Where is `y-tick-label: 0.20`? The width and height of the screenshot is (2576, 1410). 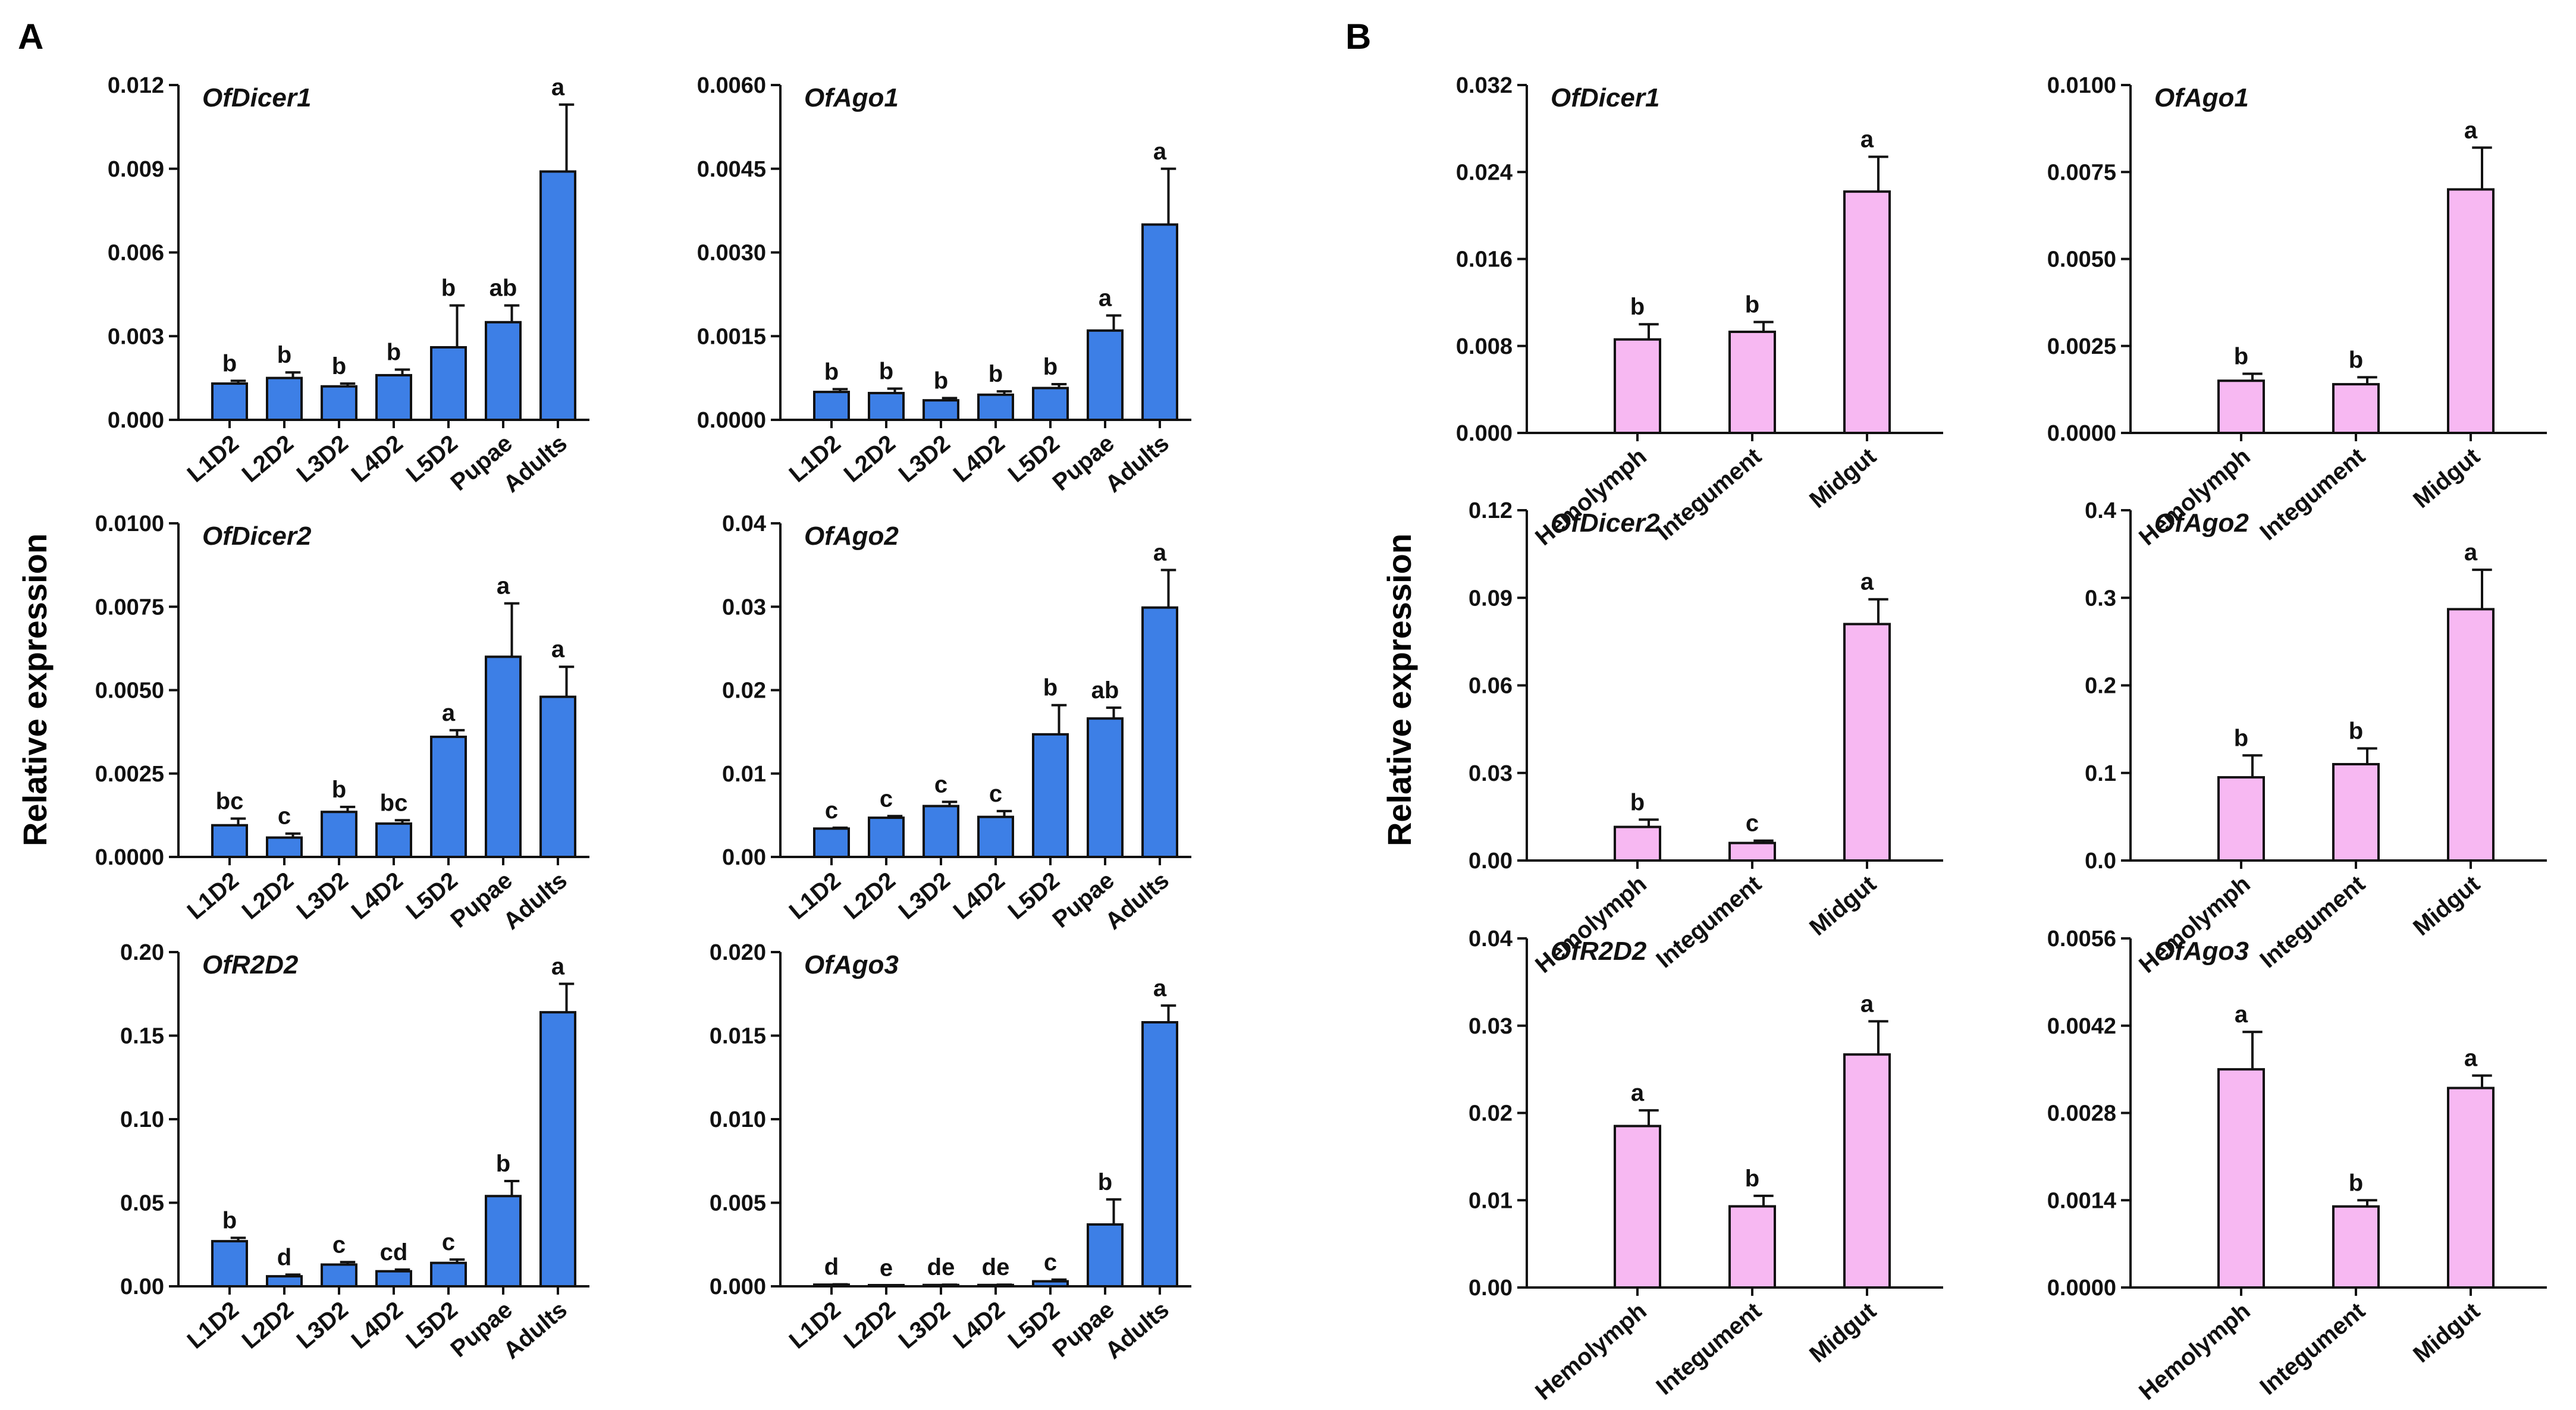
y-tick-label: 0.20 is located at coordinates (142, 952).